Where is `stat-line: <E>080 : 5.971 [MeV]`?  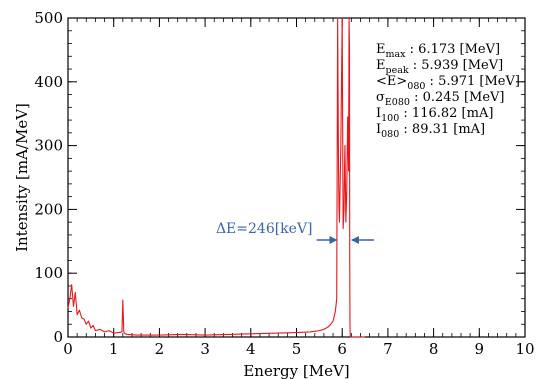 stat-line: <E>080 : 5.971 [MeV] is located at coordinates (448, 83).